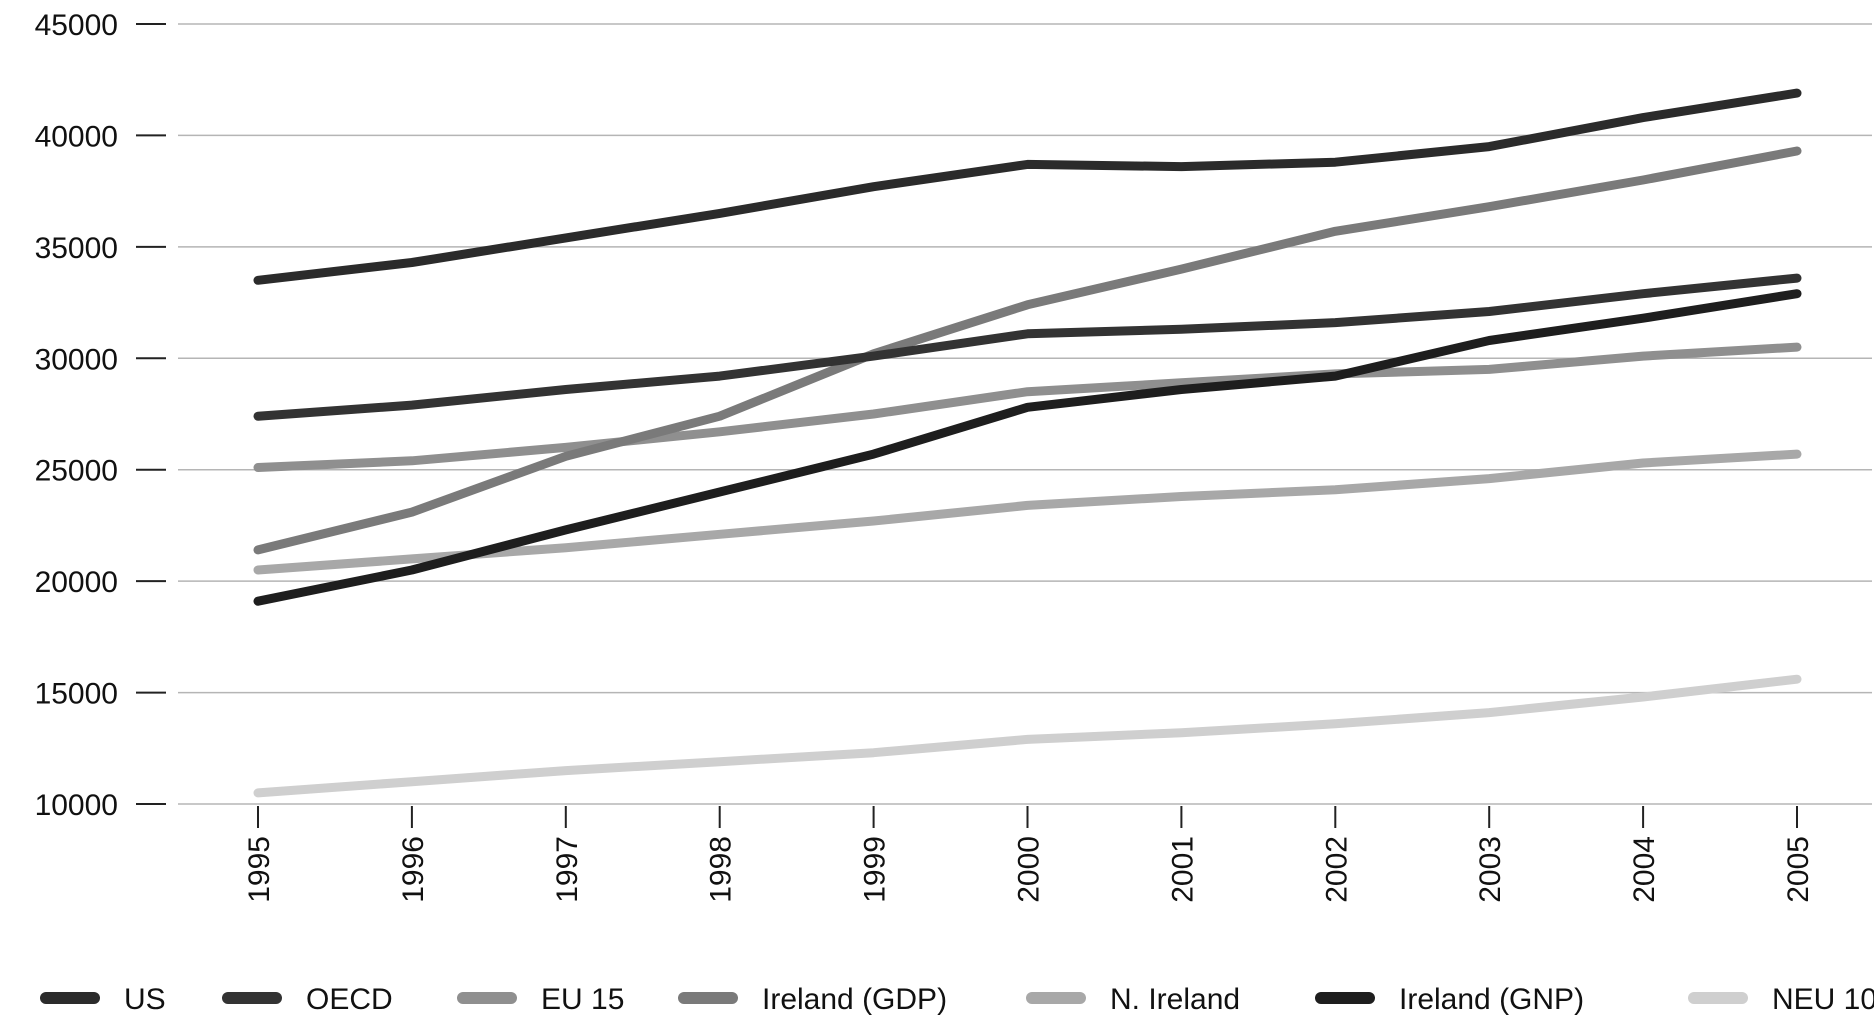 Image resolution: width=1874 pixels, height=1016 pixels. What do you see at coordinates (567, 869) in the screenshot?
I see `x-tick-label: 1997` at bounding box center [567, 869].